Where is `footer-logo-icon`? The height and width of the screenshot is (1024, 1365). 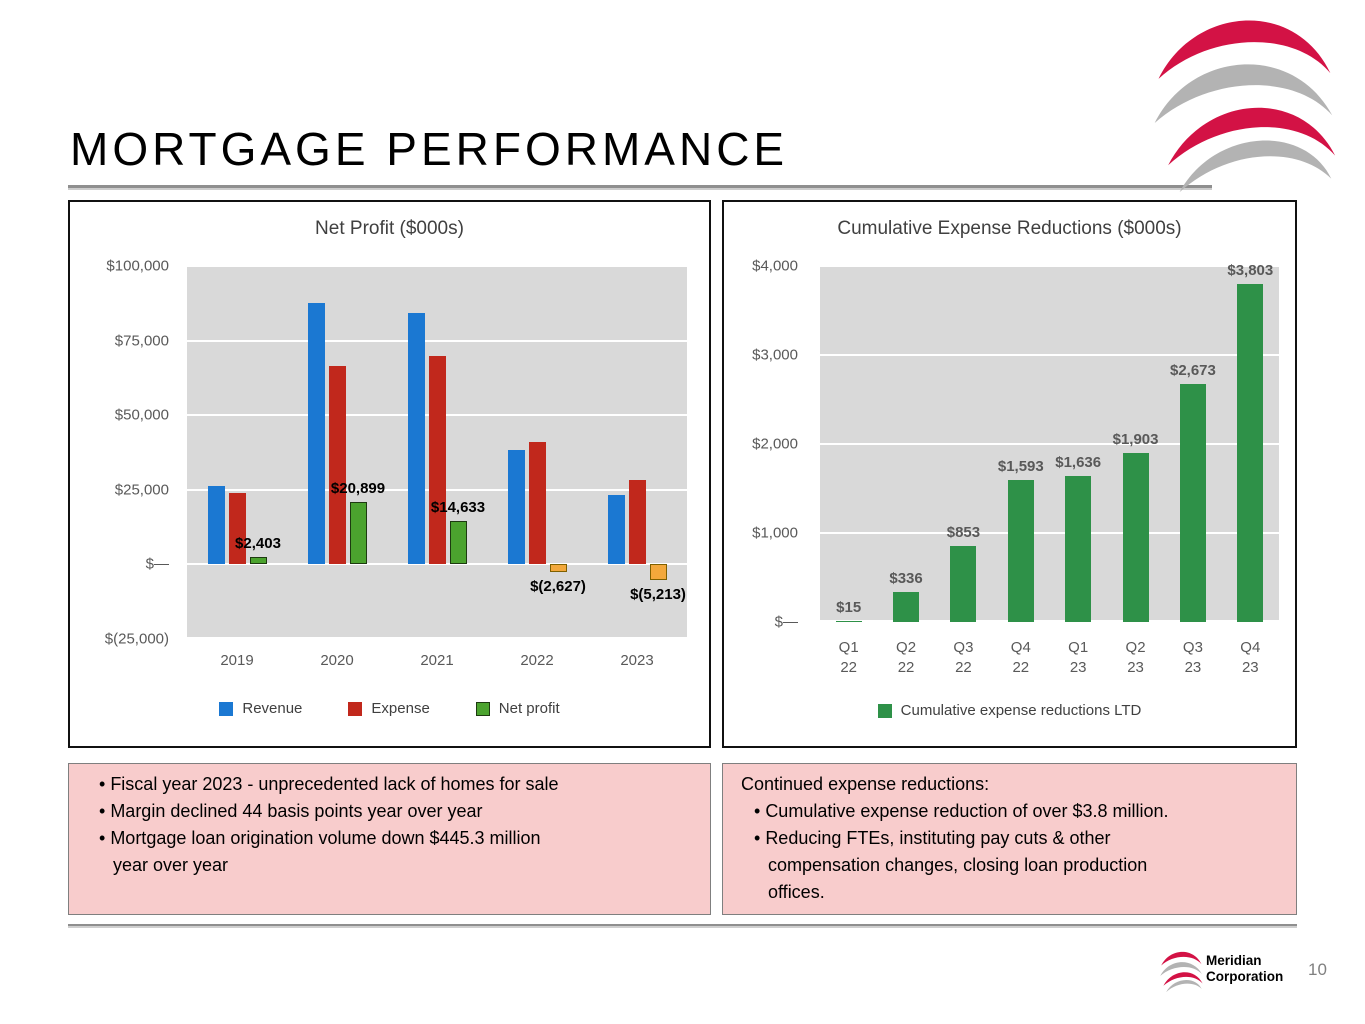
footer-logo-icon is located at coordinates (1181, 972).